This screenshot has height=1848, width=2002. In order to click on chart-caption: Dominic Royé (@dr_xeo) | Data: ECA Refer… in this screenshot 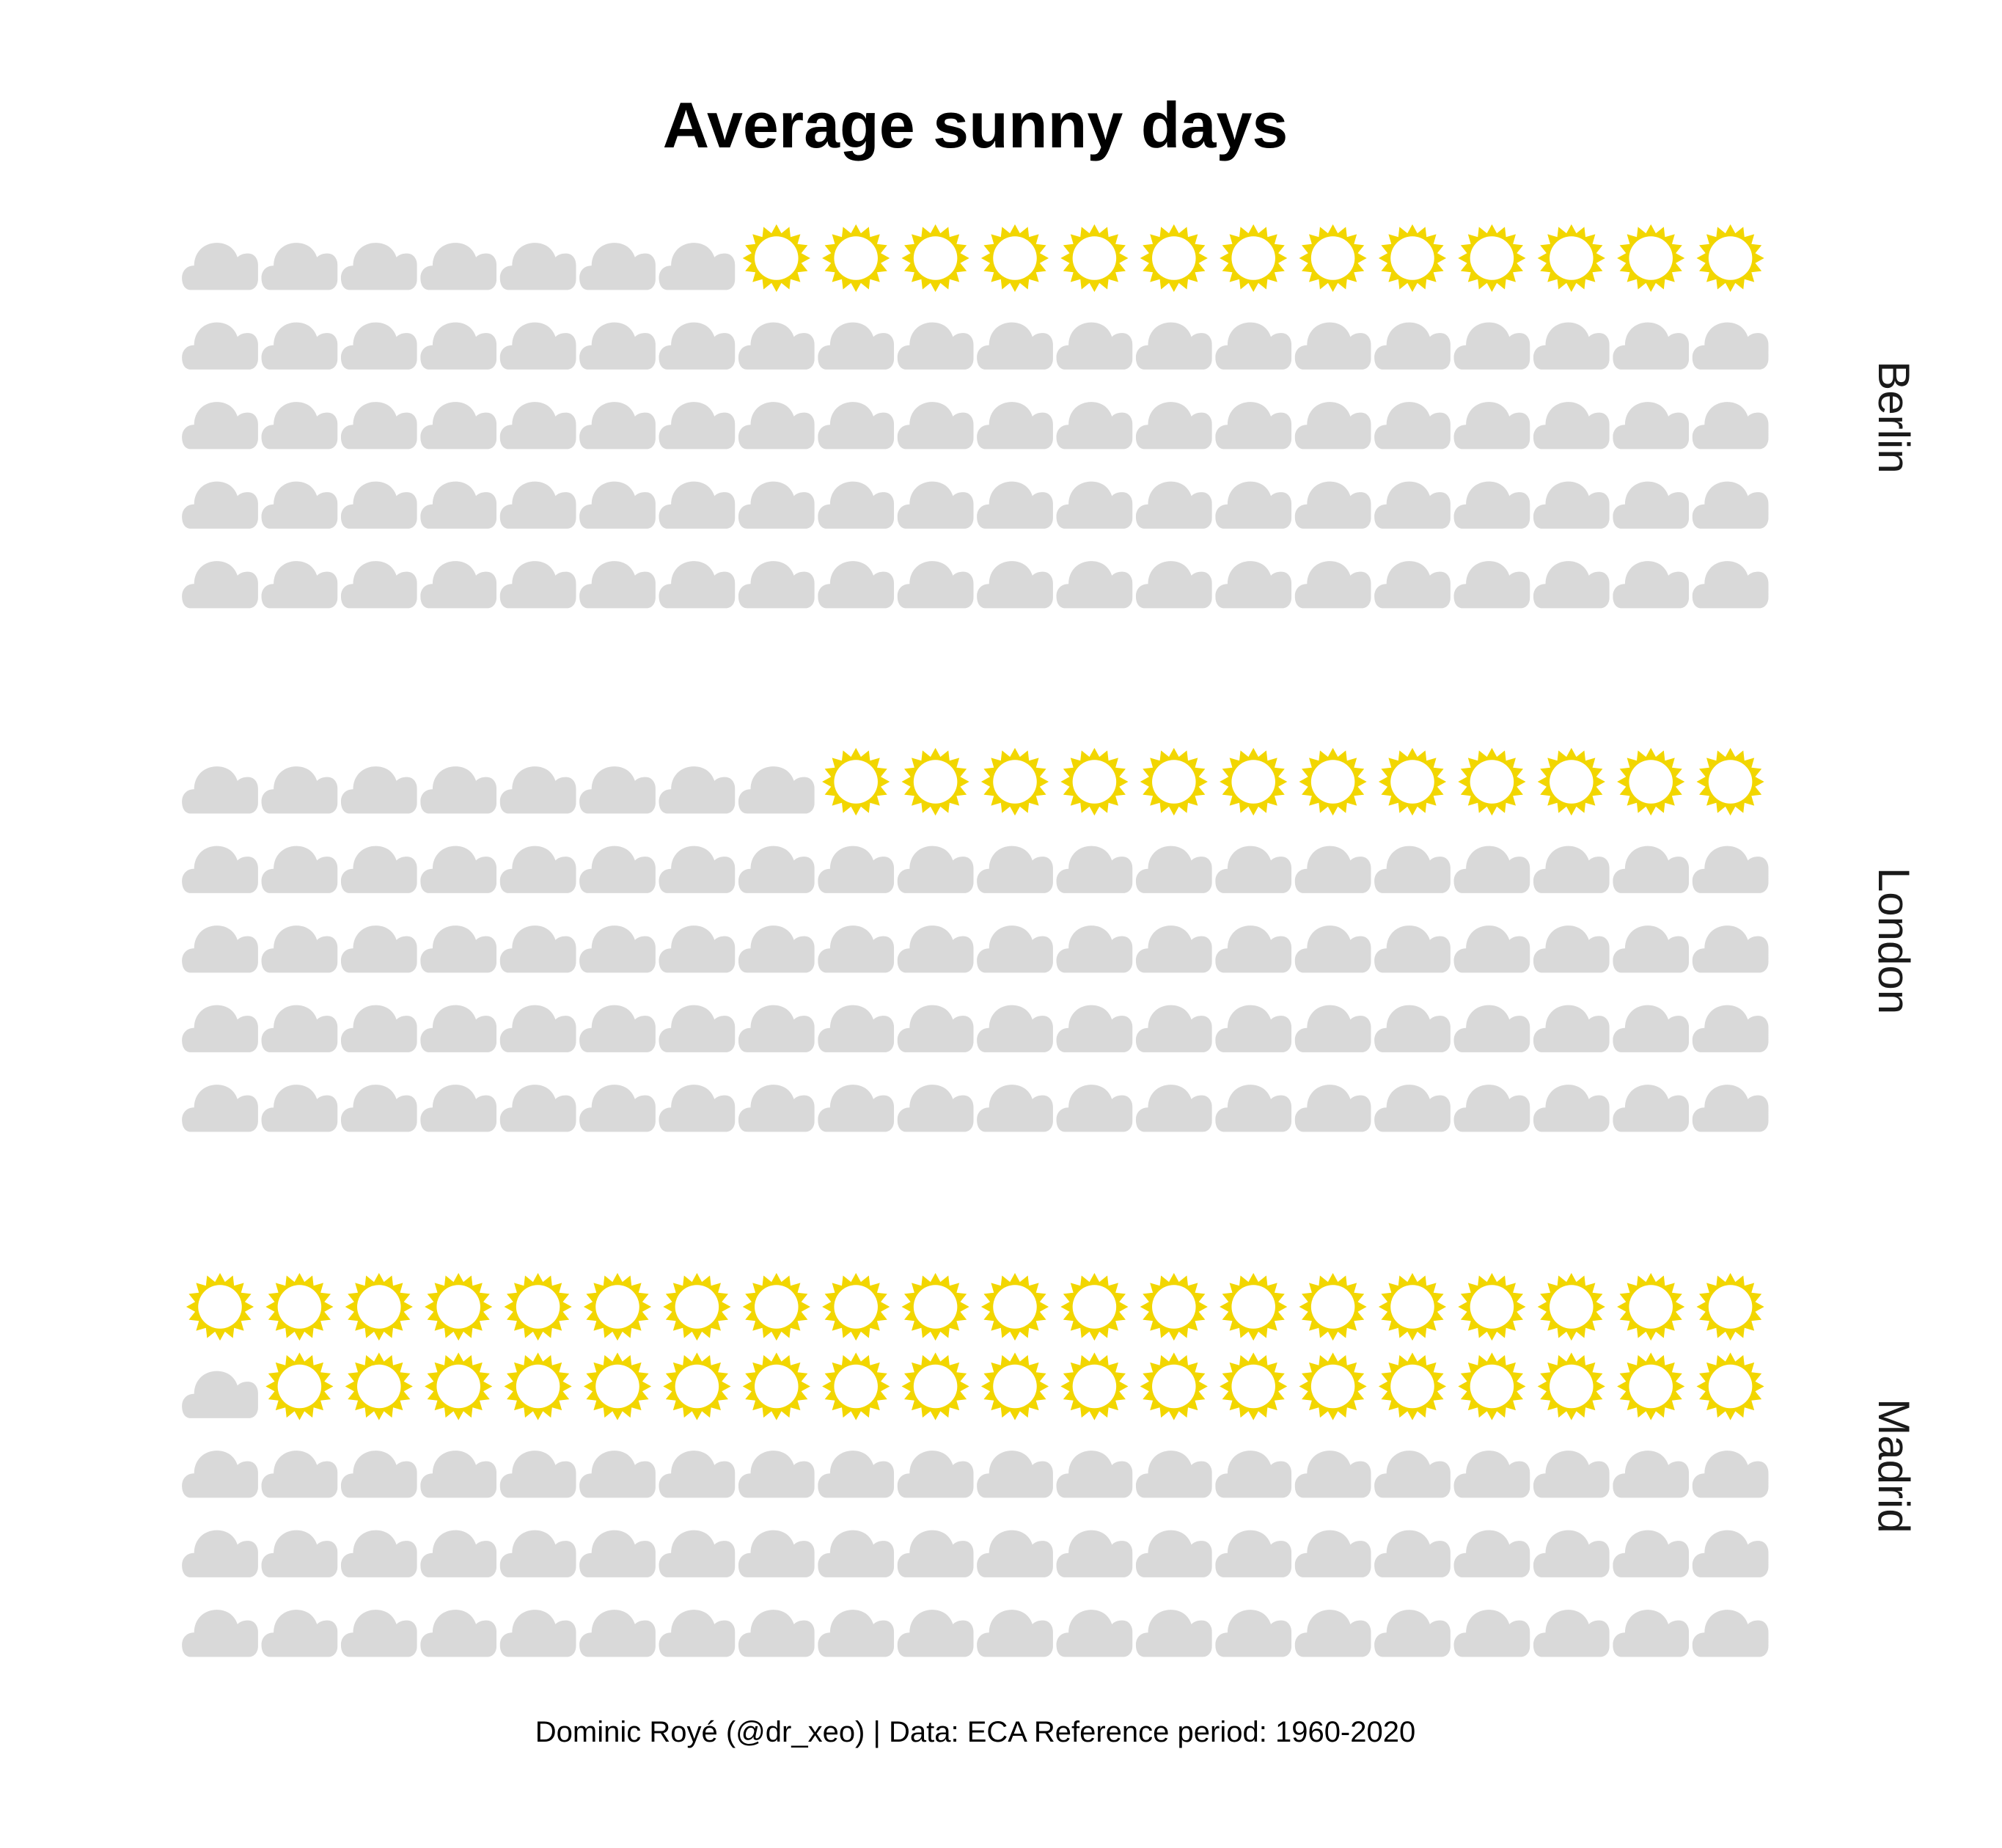, I will do `click(975, 1732)`.